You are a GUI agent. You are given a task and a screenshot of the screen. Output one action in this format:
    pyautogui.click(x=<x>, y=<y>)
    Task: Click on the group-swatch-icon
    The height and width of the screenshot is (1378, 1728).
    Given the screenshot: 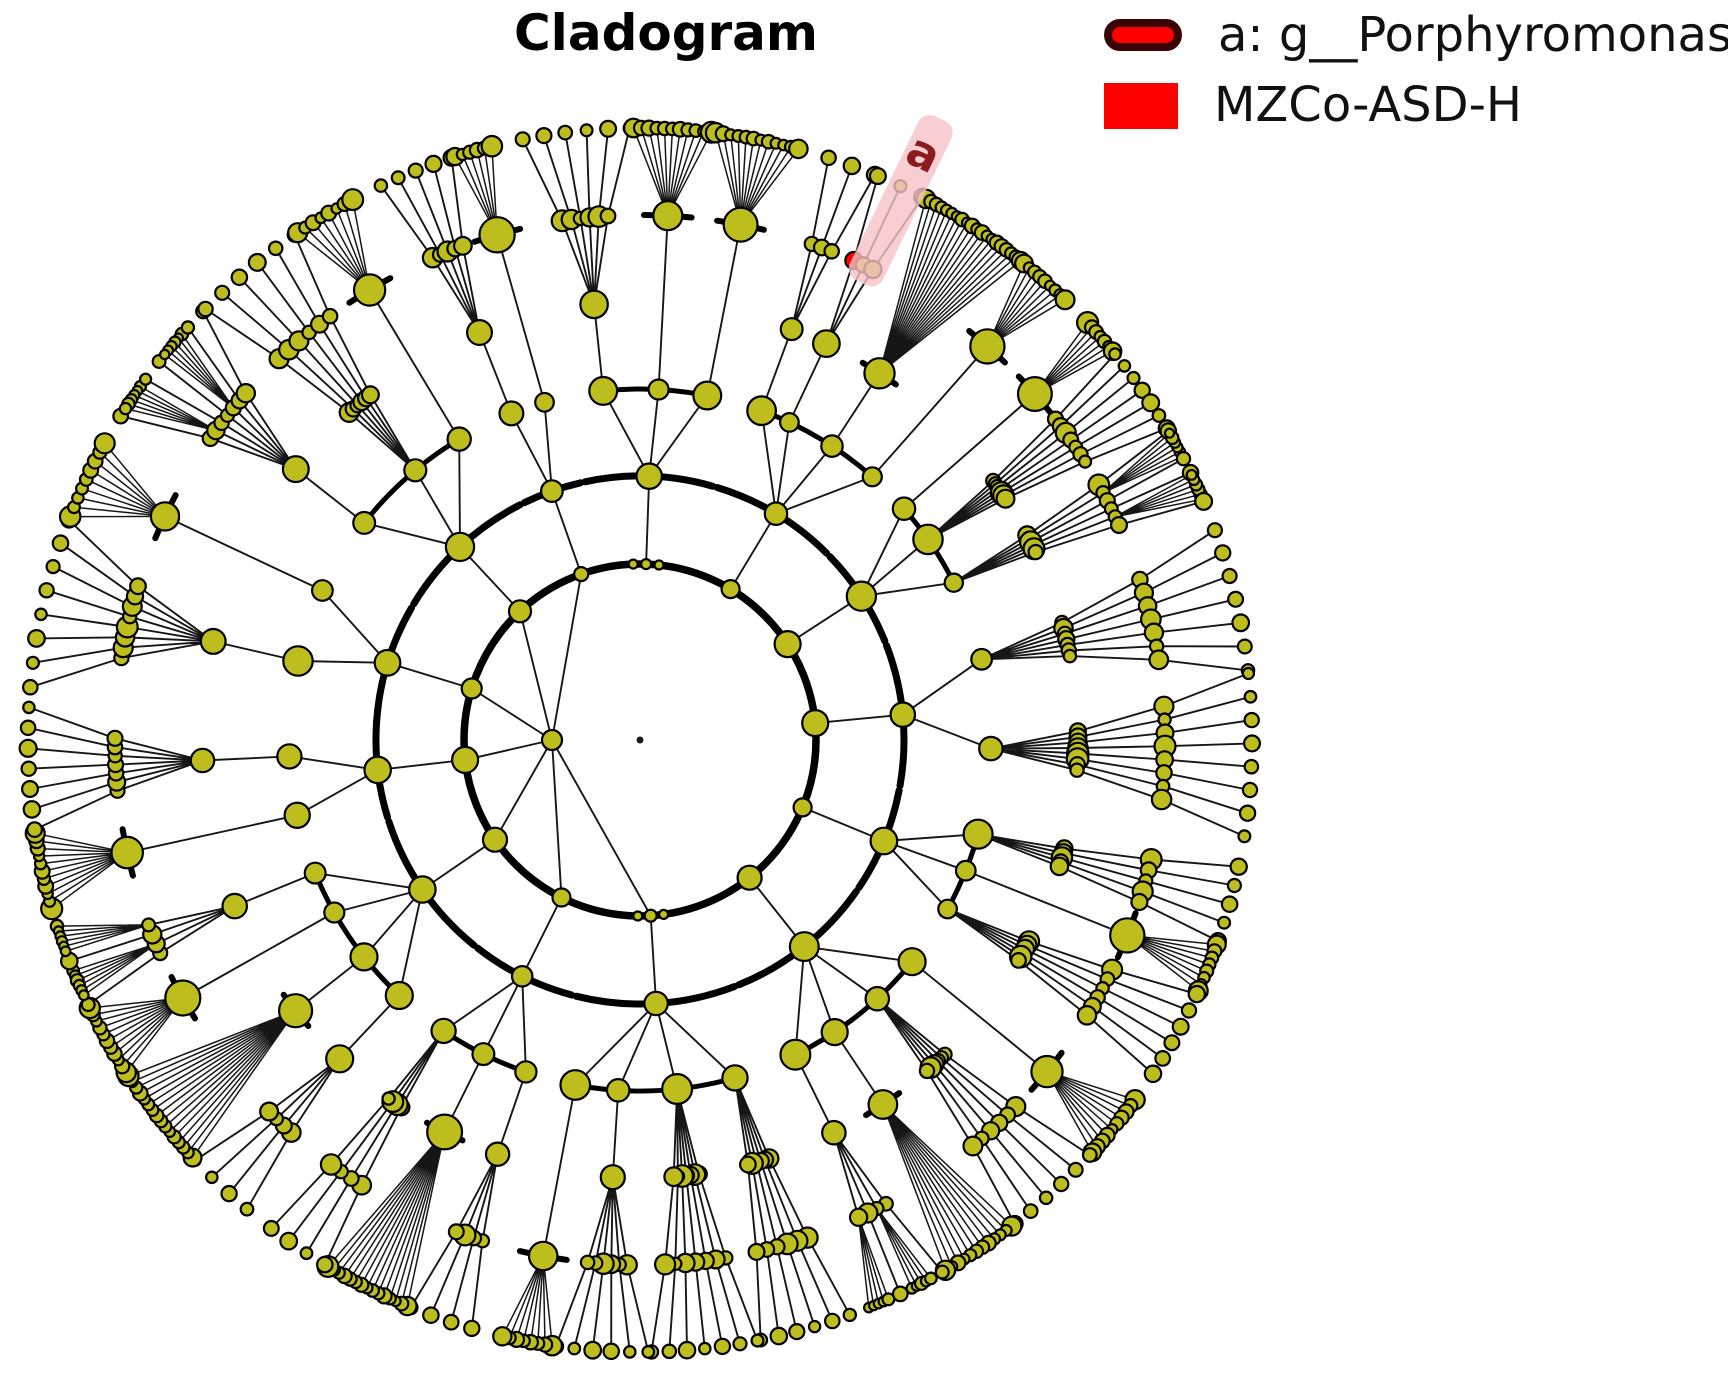 What is the action you would take?
    pyautogui.click(x=1141, y=105)
    